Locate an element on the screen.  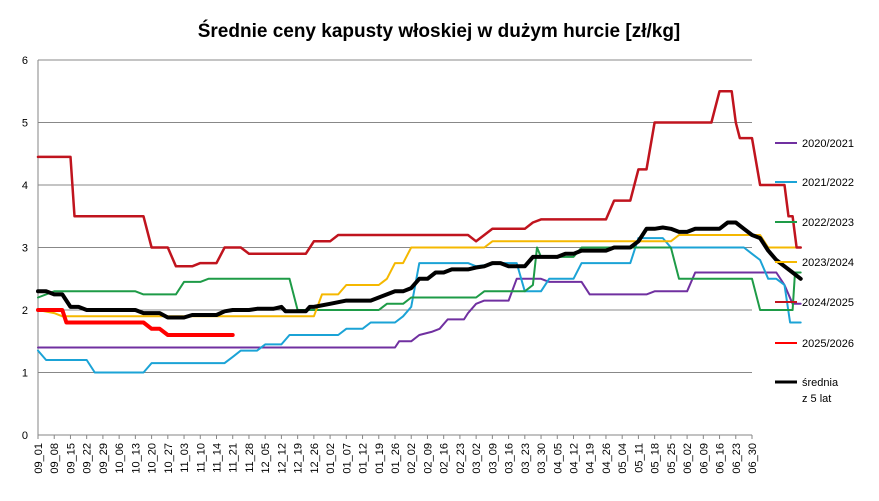
x-tick-label: 03_16 is located at coordinates (510, 458).